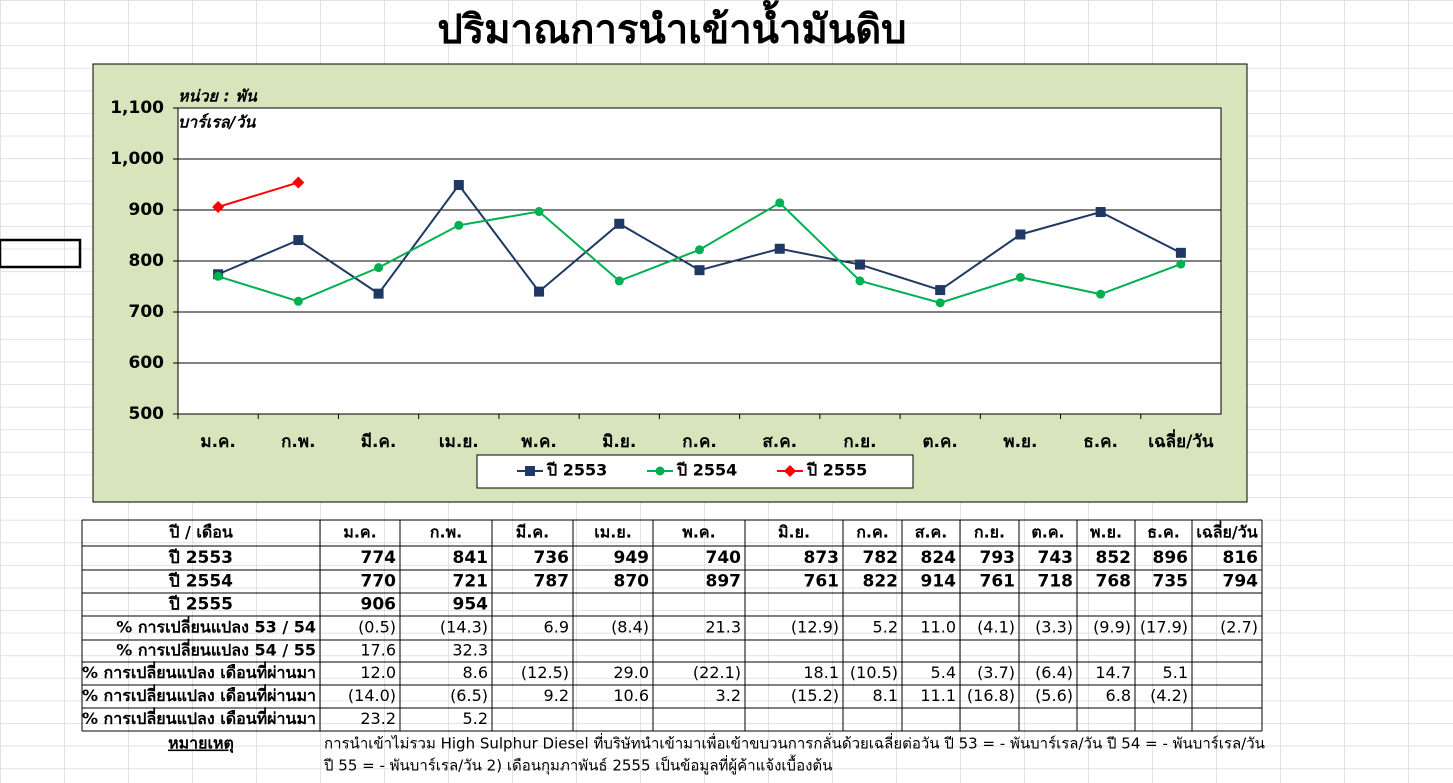 This screenshot has height=783, width=1453. What do you see at coordinates (137, 159) in the screenshot?
I see `y-tick-label: 1,000` at bounding box center [137, 159].